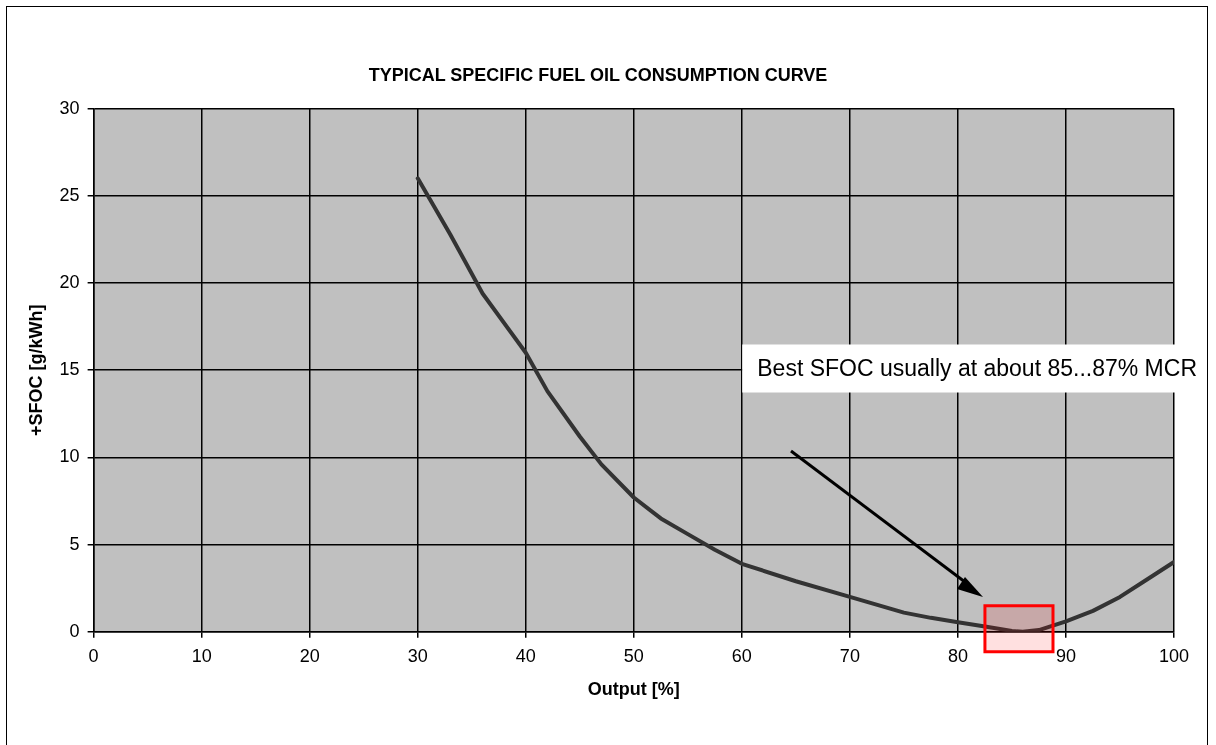 The height and width of the screenshot is (745, 1216). Describe the element at coordinates (35, 370) in the screenshot. I see `y-axis-title: +SFOC [g/kWh]` at that location.